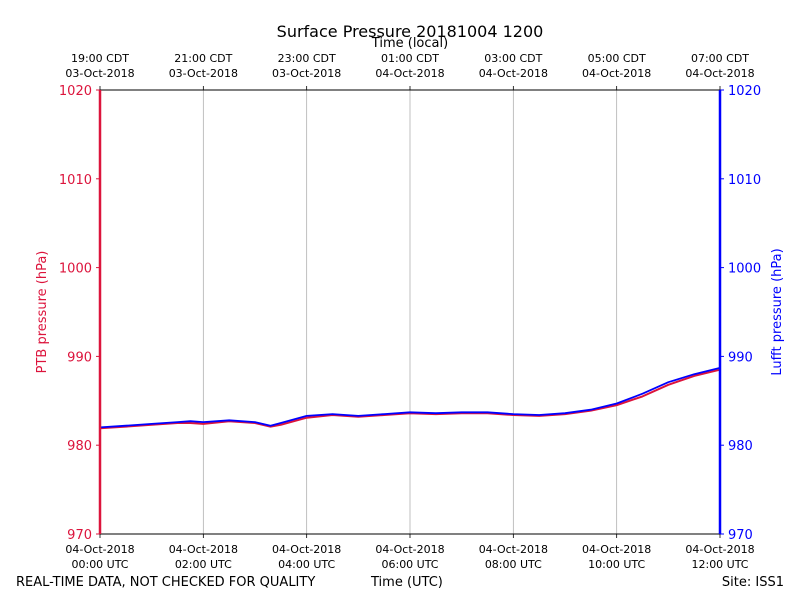 The height and width of the screenshot is (600, 800). I want to click on top-tick-time: 05:00 CDT, so click(617, 58).